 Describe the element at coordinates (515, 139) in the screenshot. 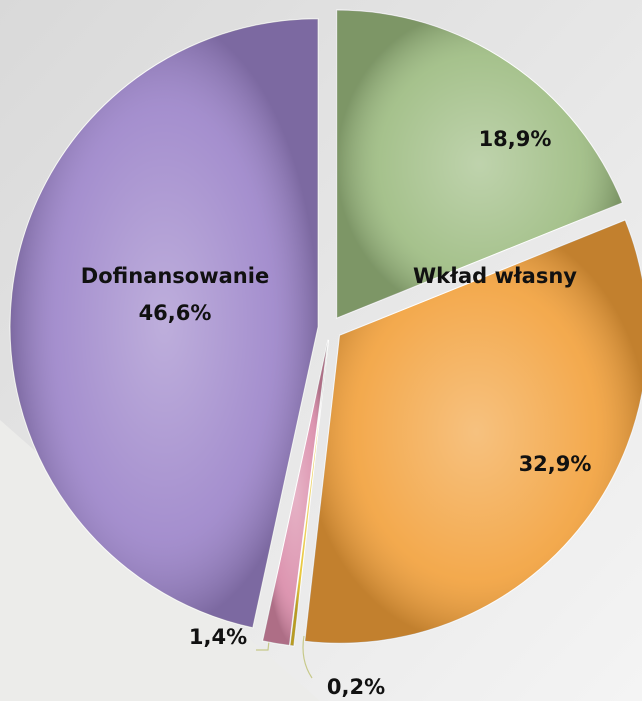

I see `value-label: 18,9%` at that location.